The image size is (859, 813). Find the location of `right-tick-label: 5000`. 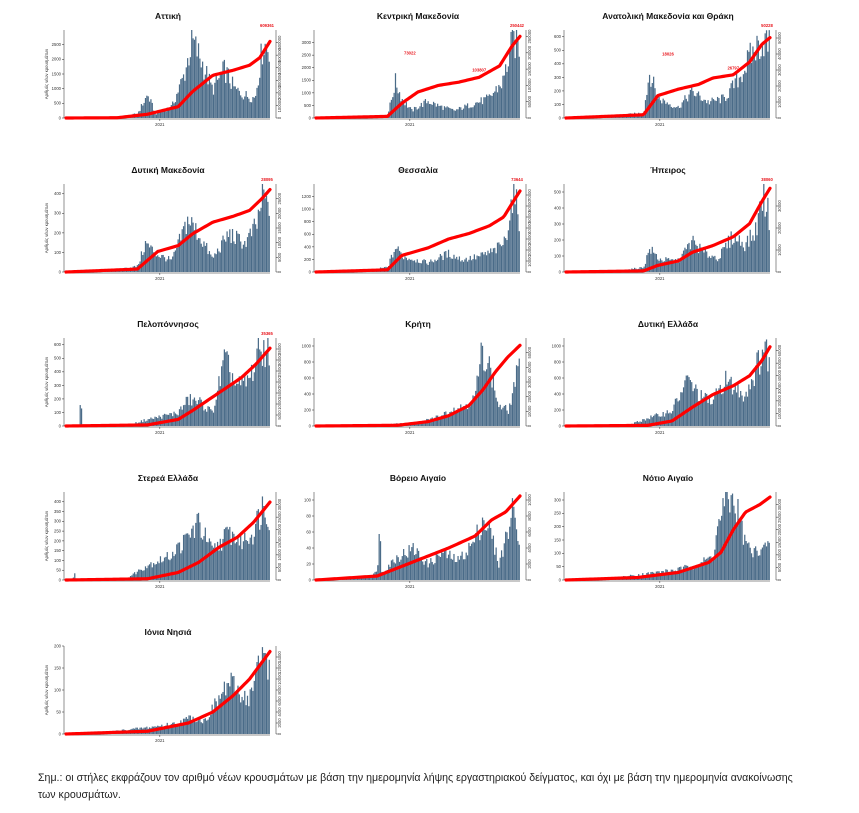

right-tick-label: 5000 is located at coordinates (779, 567).